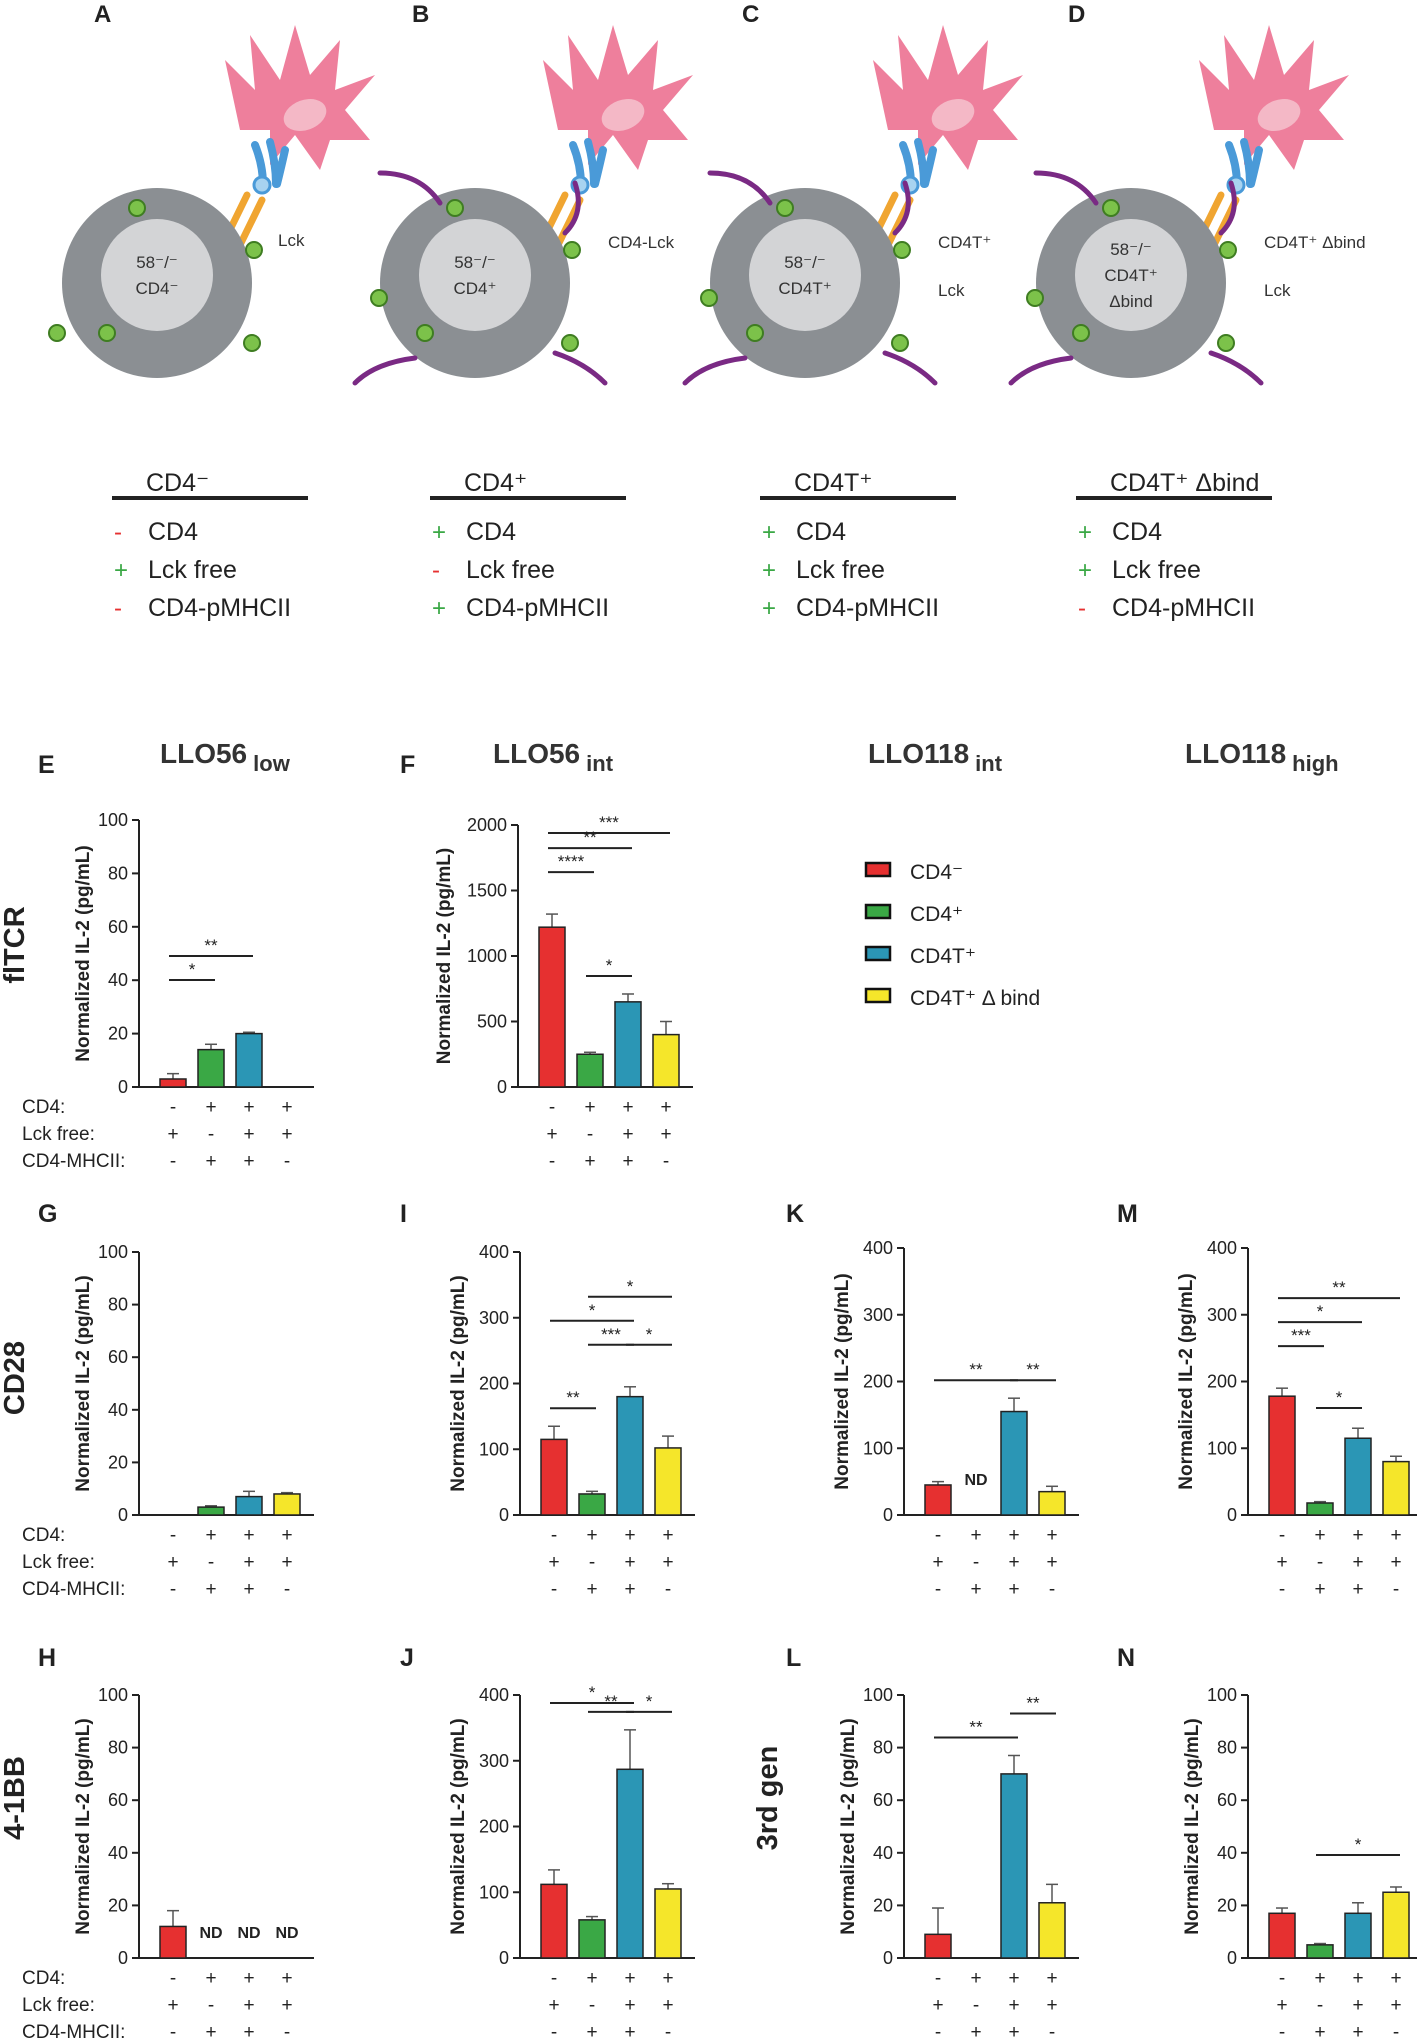 This screenshot has height=2043, width=1417. I want to click on y-tick-label: 1000, so click(487, 956).